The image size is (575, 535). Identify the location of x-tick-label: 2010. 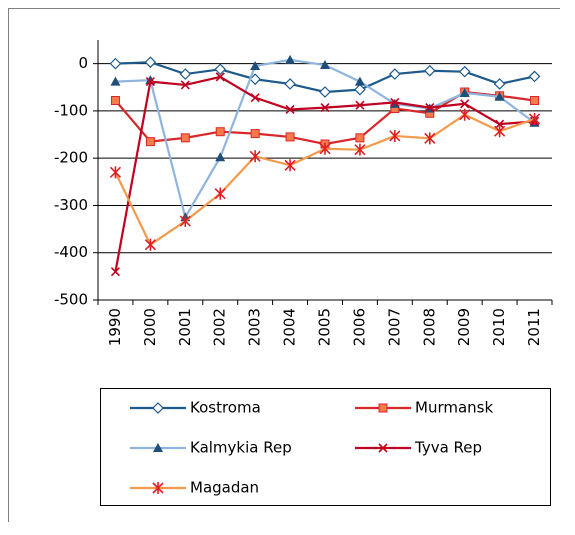
(499, 327).